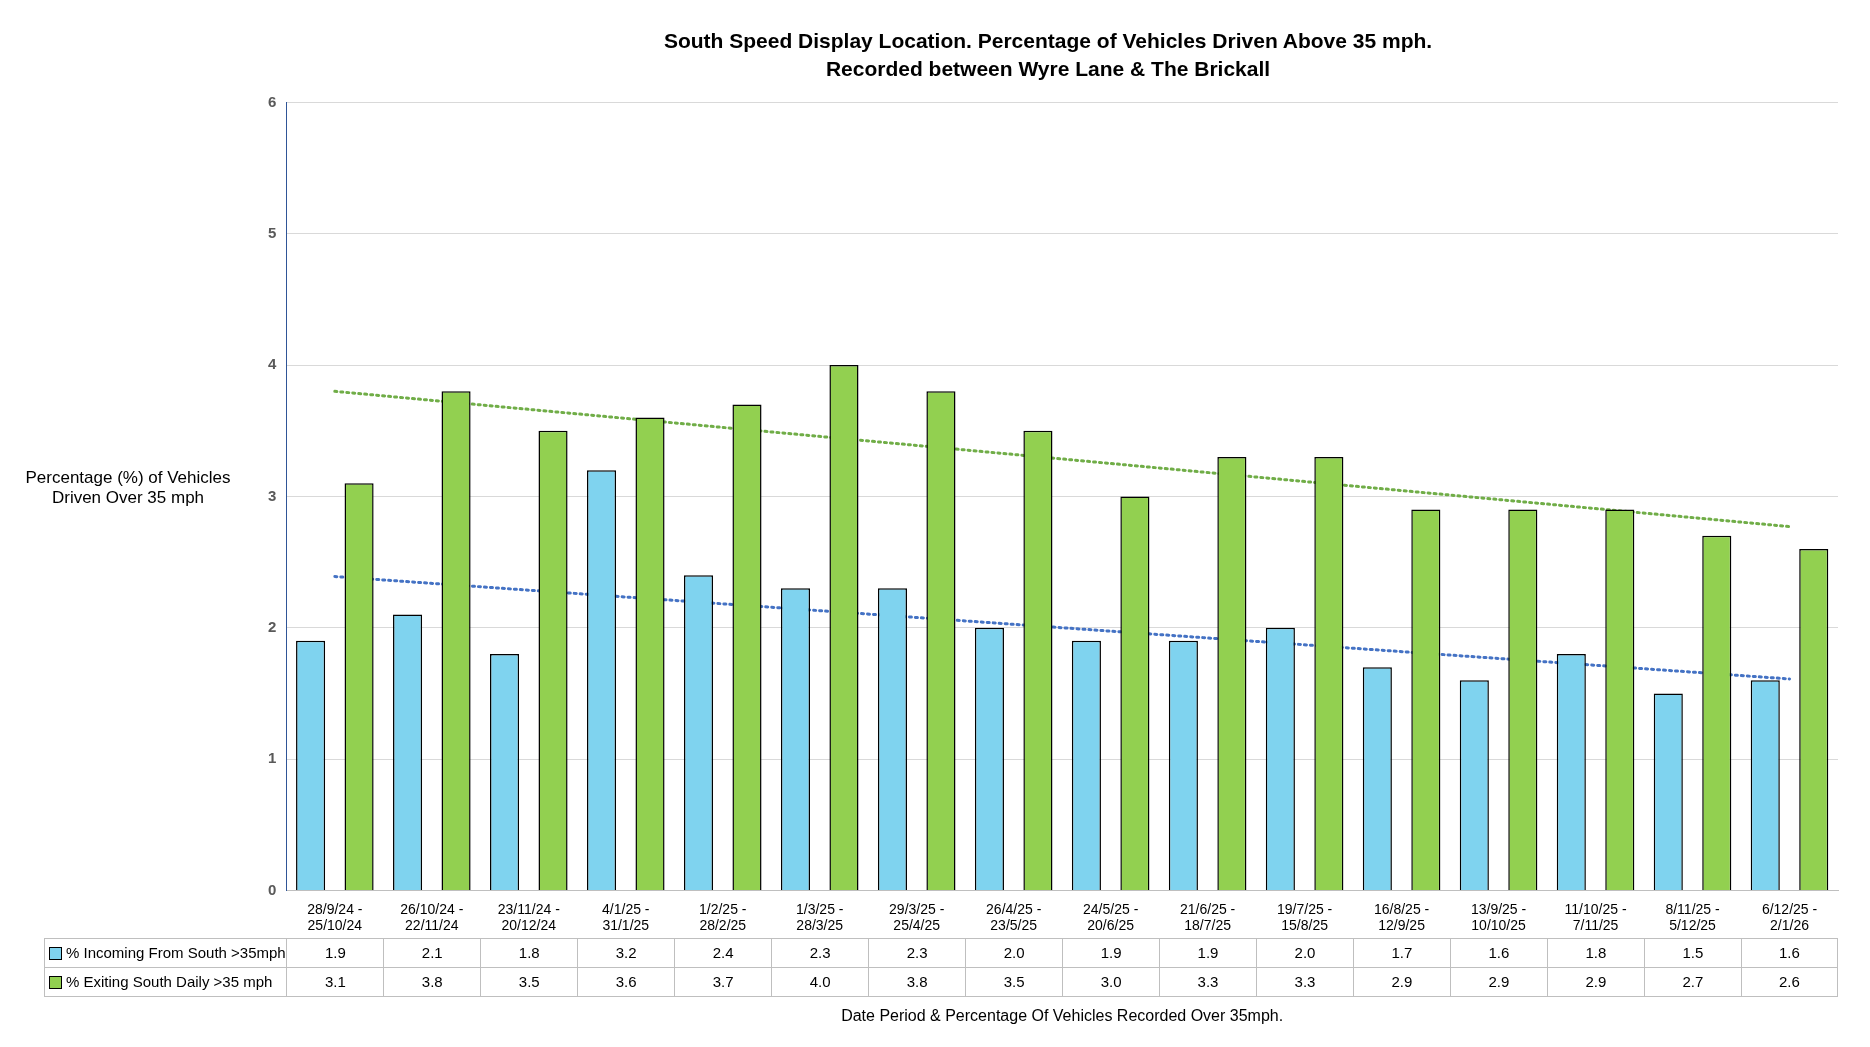 This screenshot has height=1047, width=1870. What do you see at coordinates (1111, 917) in the screenshot?
I see `x-tick-label: 24/5/25 - 20/6/25` at bounding box center [1111, 917].